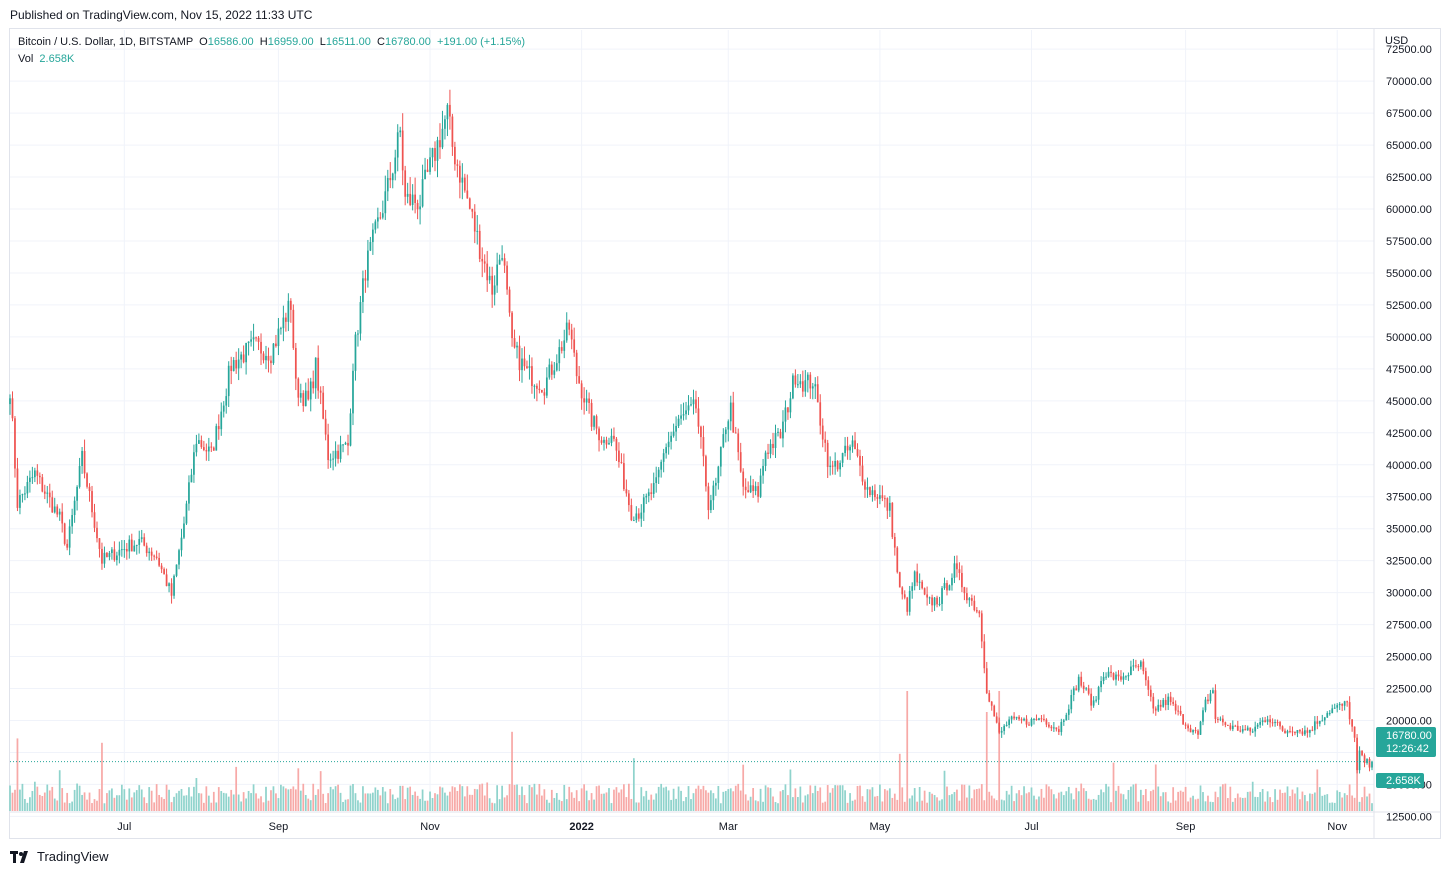  I want to click on price-tick-label: 67500.00, so click(1409, 114).